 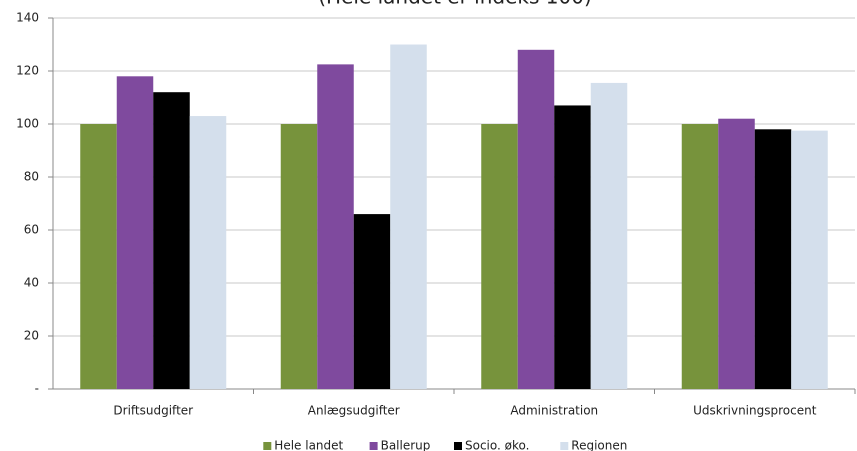 I want to click on legend-label: Socio. øko., so click(x=497, y=445).